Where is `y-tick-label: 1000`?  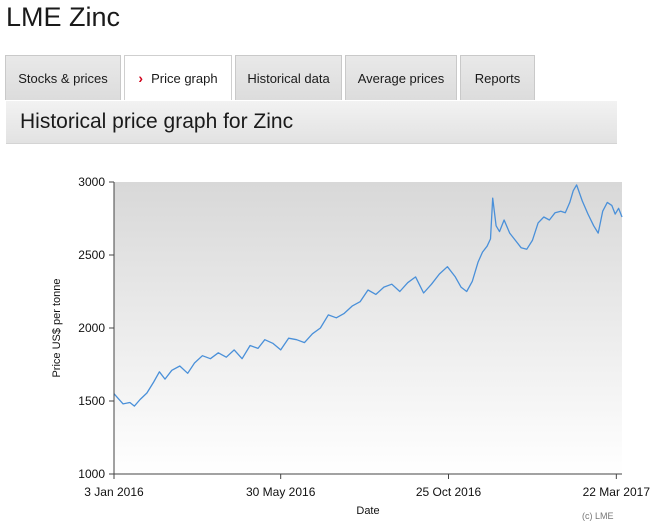
y-tick-label: 1000 is located at coordinates (91, 474).